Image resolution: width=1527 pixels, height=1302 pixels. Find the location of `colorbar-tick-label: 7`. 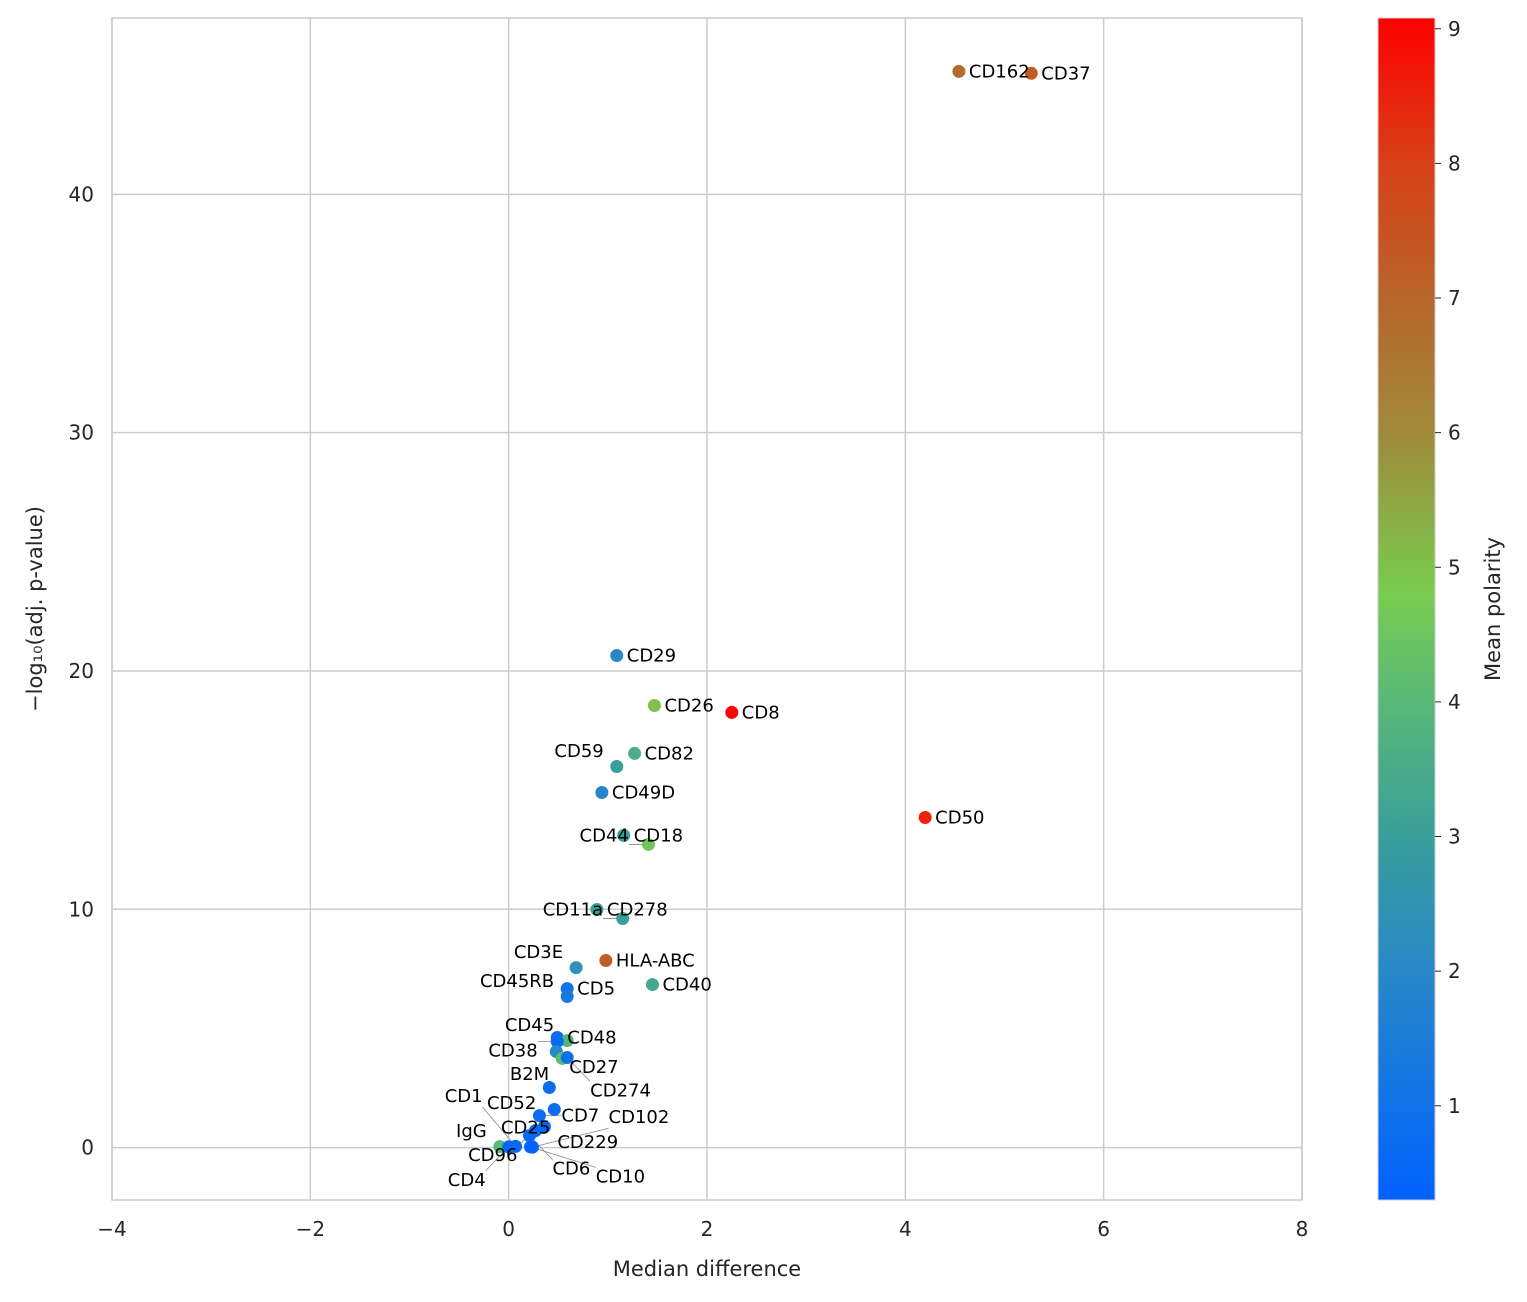

colorbar-tick-label: 7 is located at coordinates (1454, 298).